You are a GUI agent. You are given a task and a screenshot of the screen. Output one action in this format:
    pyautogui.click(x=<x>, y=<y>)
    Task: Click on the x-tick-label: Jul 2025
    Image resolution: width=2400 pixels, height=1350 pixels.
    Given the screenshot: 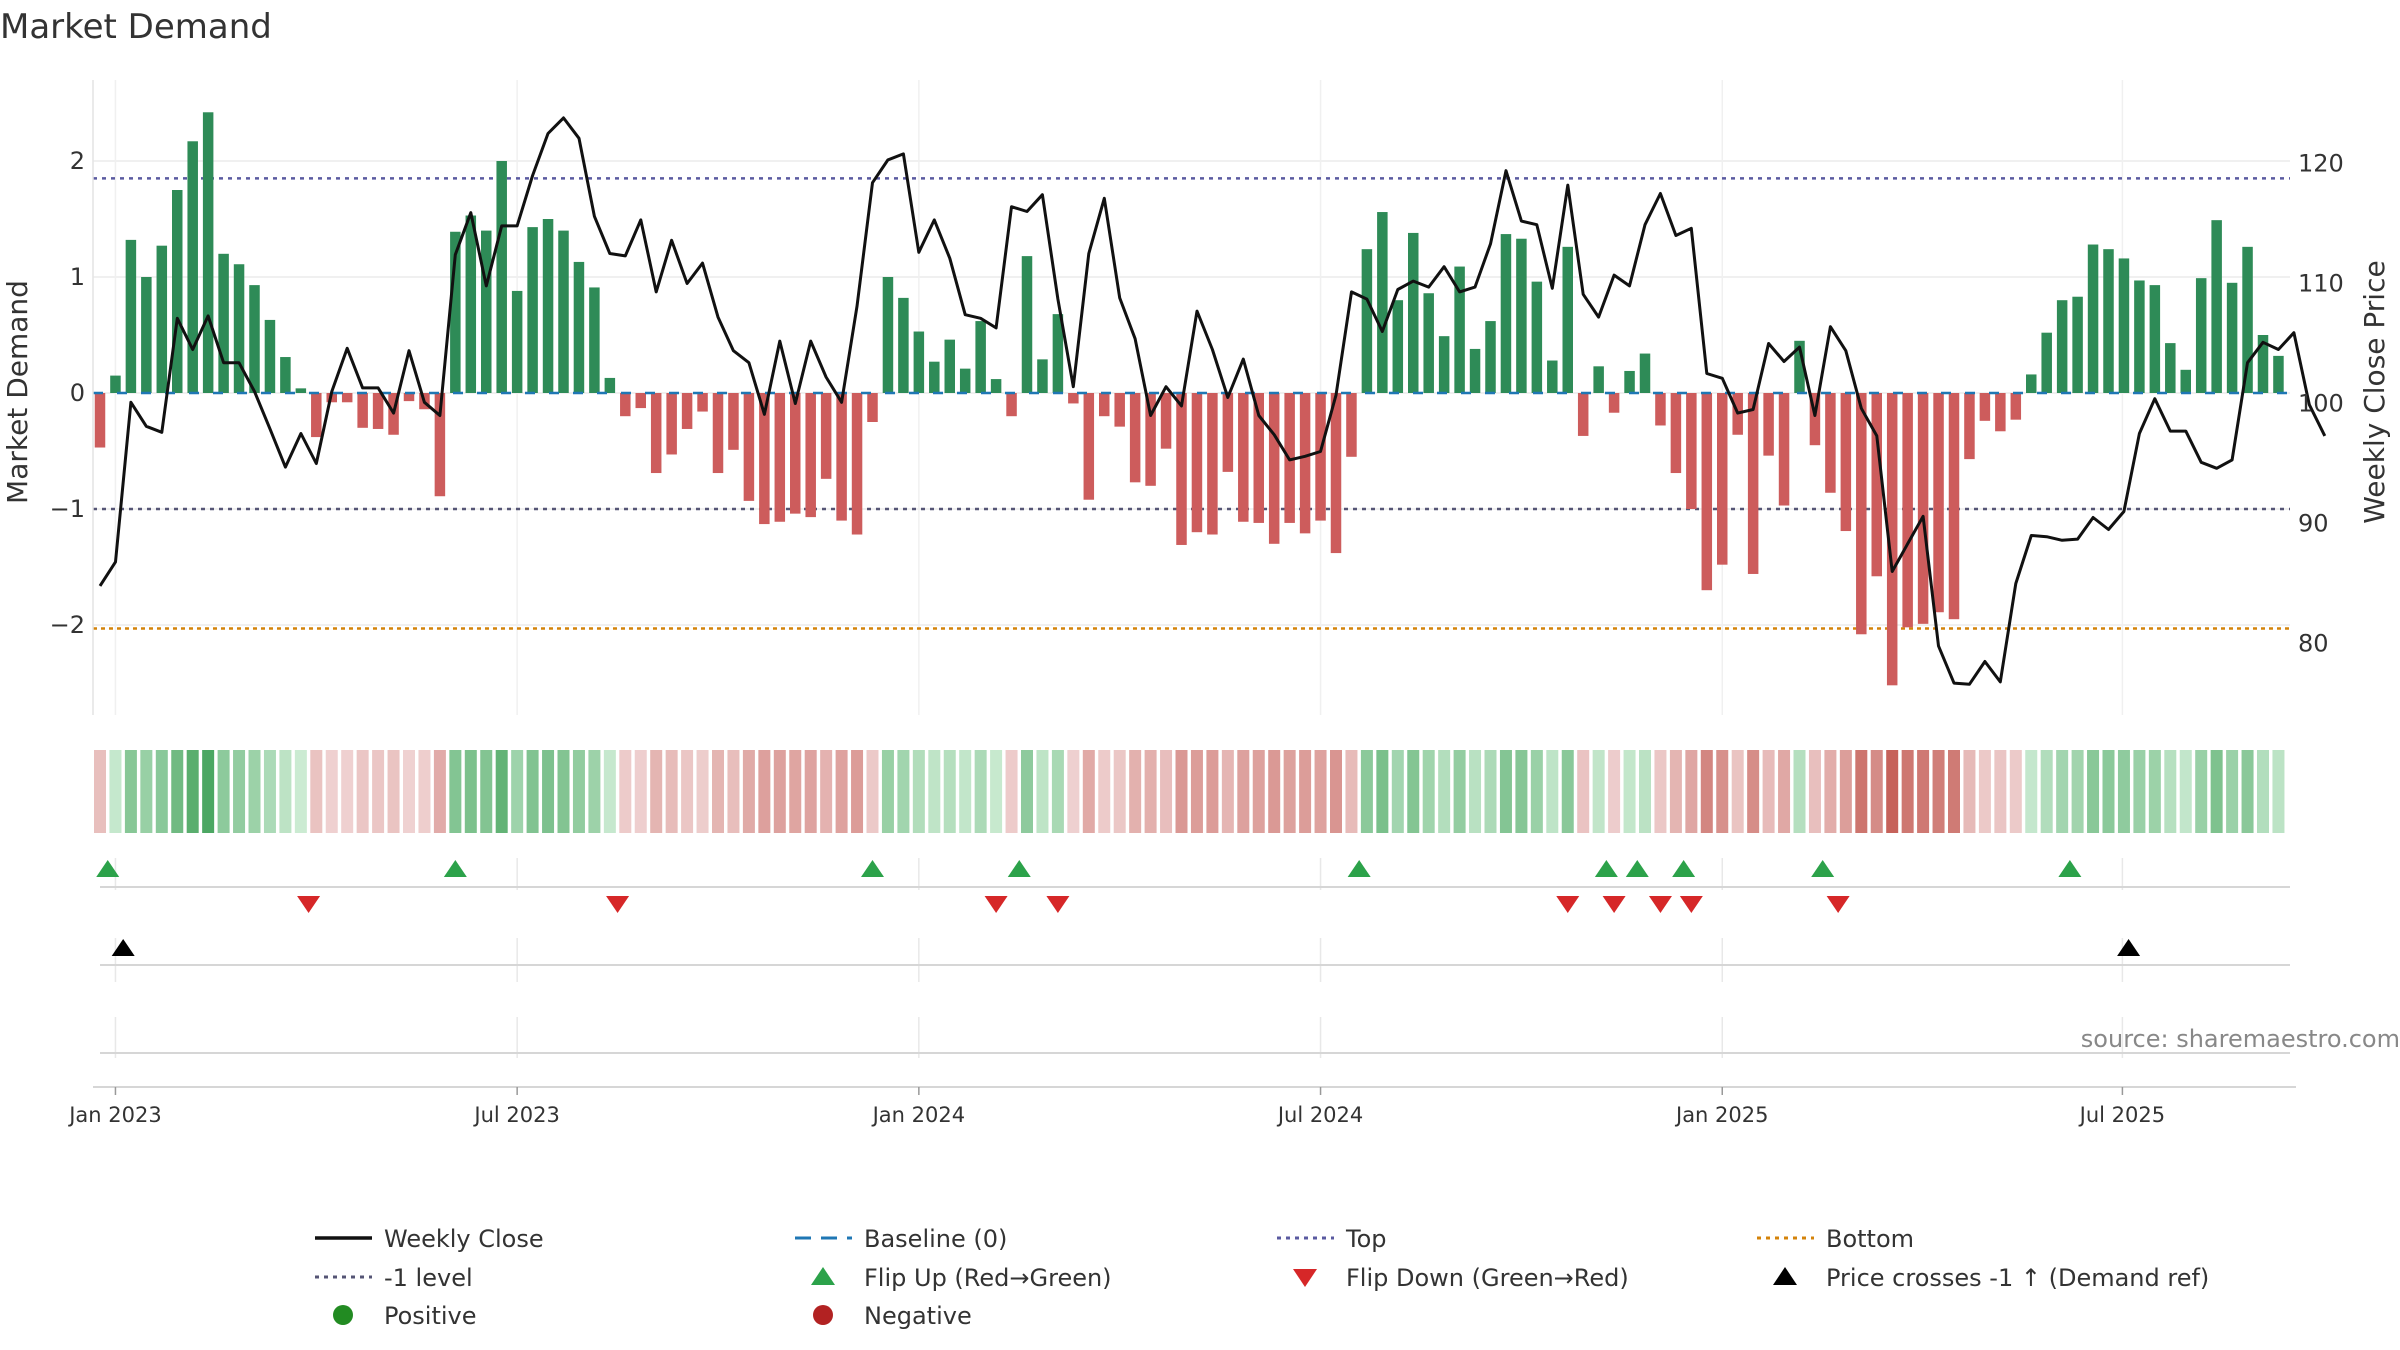 What is the action you would take?
    pyautogui.click(x=2121, y=1115)
    